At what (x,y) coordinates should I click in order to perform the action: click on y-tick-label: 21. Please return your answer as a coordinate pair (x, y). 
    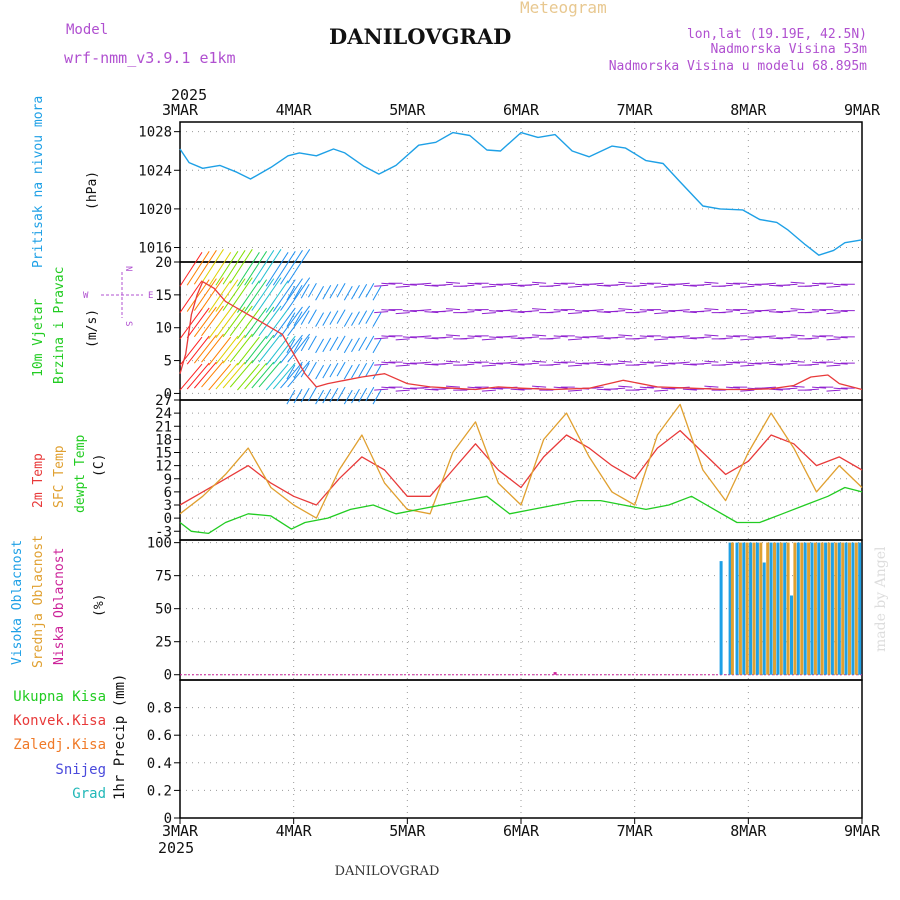
    Looking at the image, I should click on (163, 427).